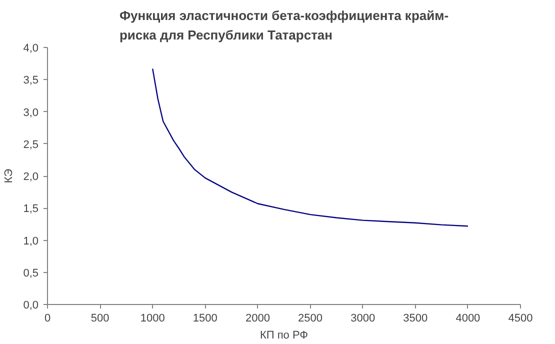 The image size is (555, 344). What do you see at coordinates (205, 318) in the screenshot?
I see `x-tick-label: 1500` at bounding box center [205, 318].